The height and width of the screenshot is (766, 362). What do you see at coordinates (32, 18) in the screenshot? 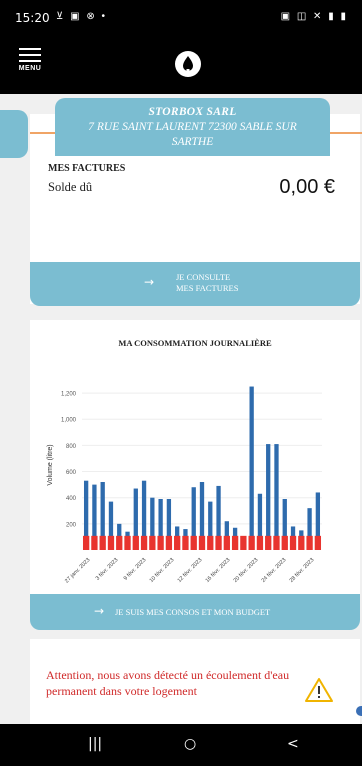
I see `status-time: 15:20` at bounding box center [32, 18].